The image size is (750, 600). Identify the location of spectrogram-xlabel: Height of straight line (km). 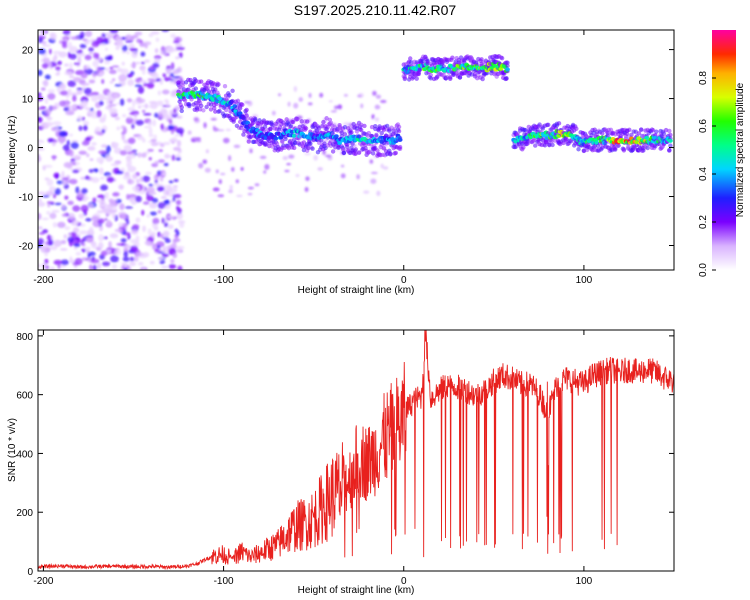
(356, 290).